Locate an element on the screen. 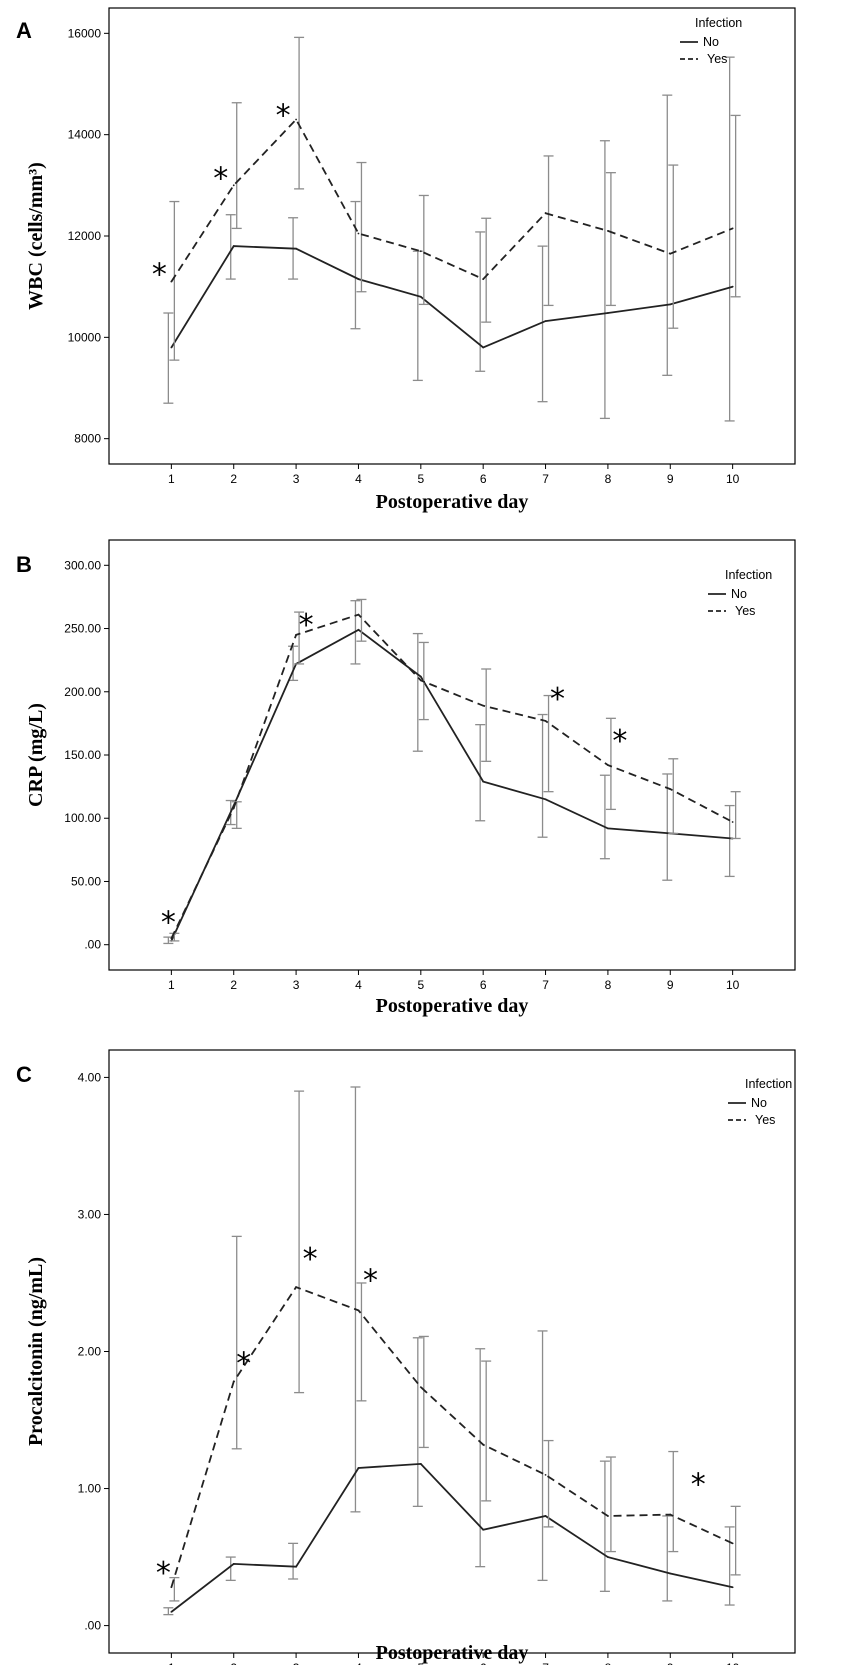  y-tick-label: 200.00 is located at coordinates (82, 692).